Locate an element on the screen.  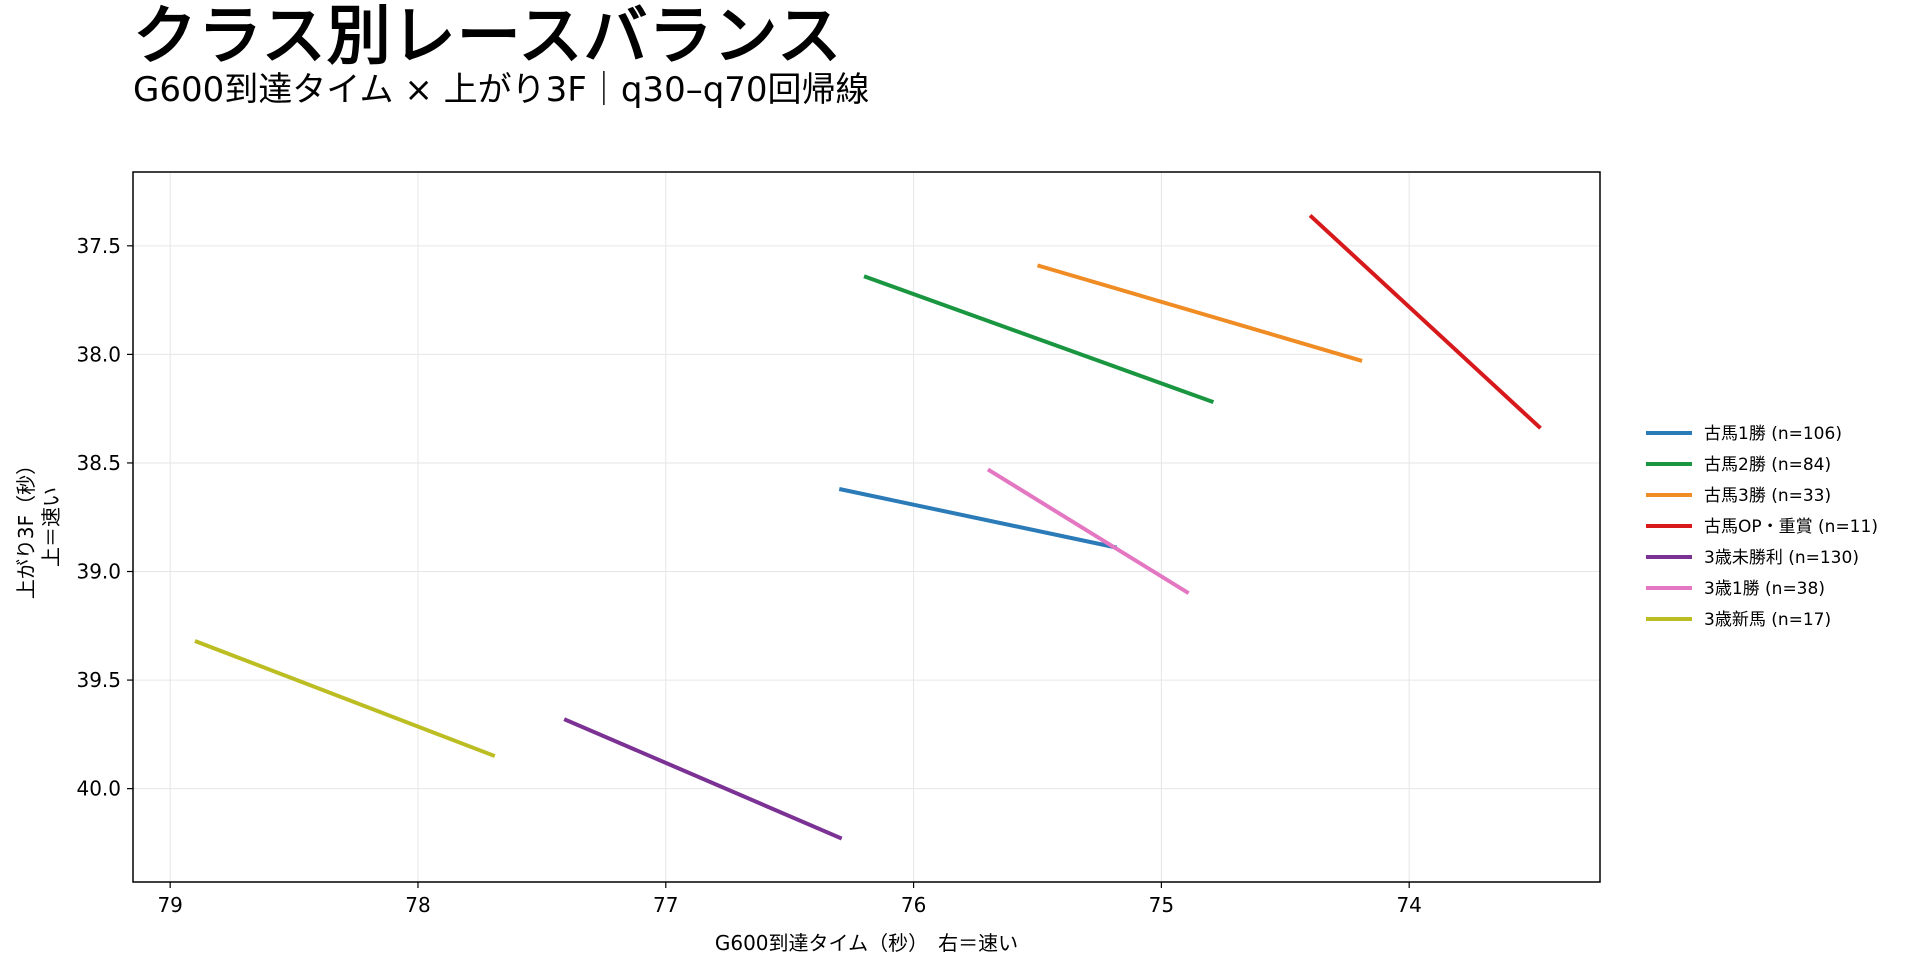
y-axis-label-line2: 上＝速い is located at coordinates (51, 527).